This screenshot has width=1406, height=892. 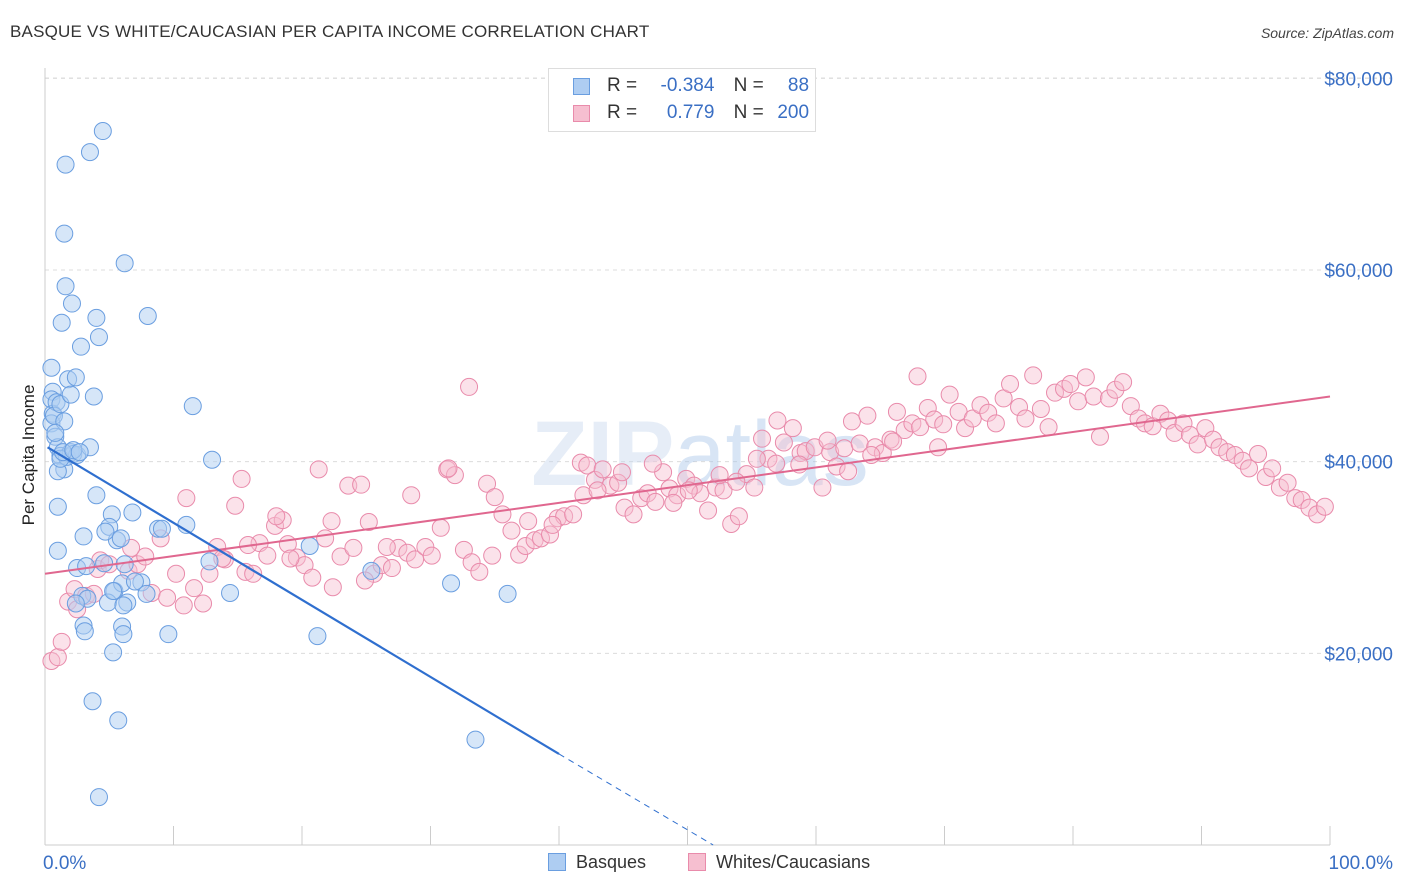 What do you see at coordinates (1358, 79) in the screenshot?
I see `y-tick-label: $80,000` at bounding box center [1358, 79].